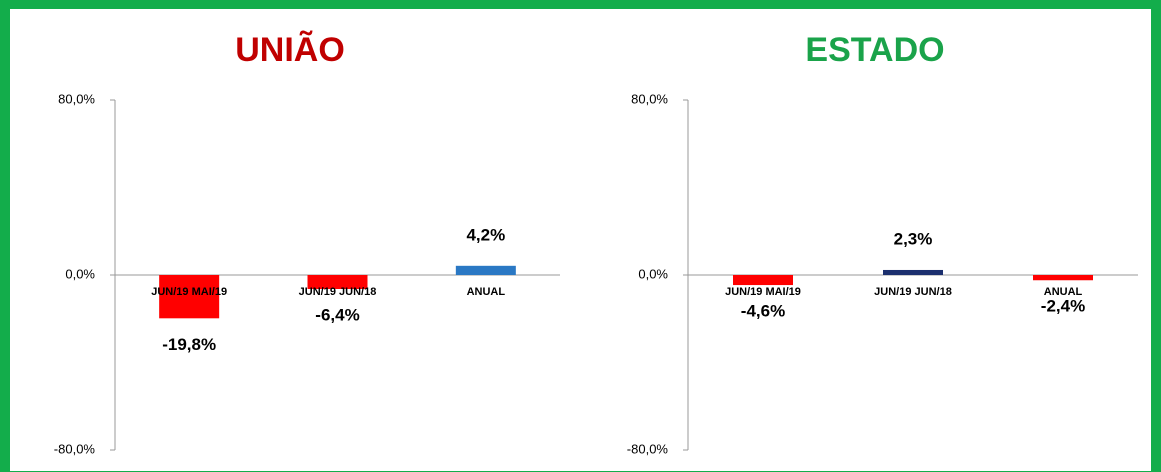  What do you see at coordinates (189, 344) in the screenshot?
I see `data-label: -19,8%` at bounding box center [189, 344].